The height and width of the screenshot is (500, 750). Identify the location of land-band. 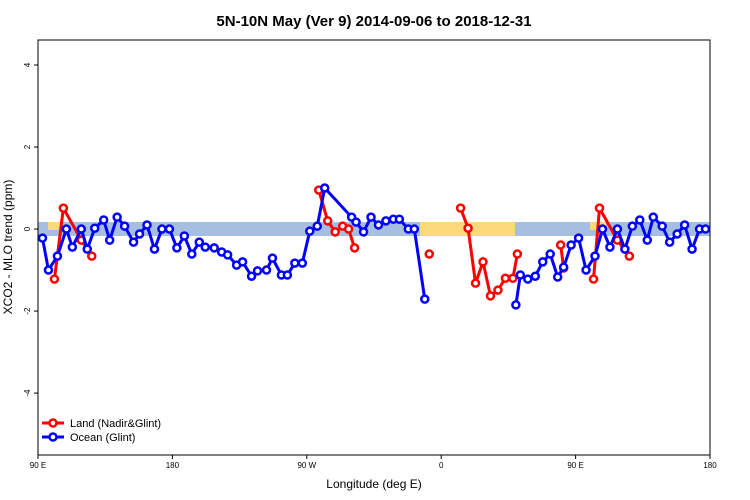
(55, 226).